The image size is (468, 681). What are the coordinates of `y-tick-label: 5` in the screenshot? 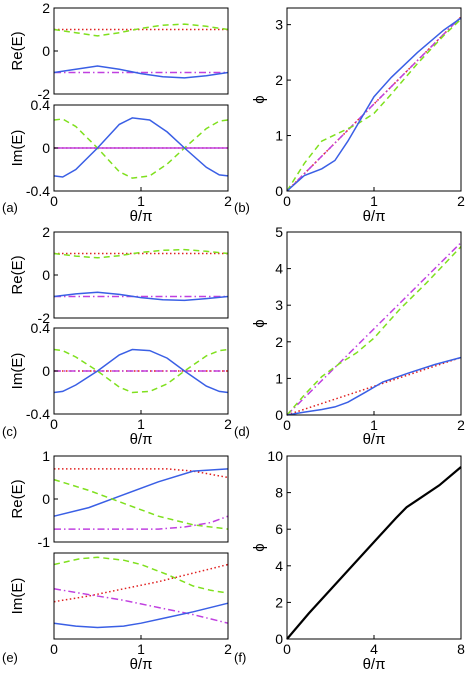 It's located at (279, 232).